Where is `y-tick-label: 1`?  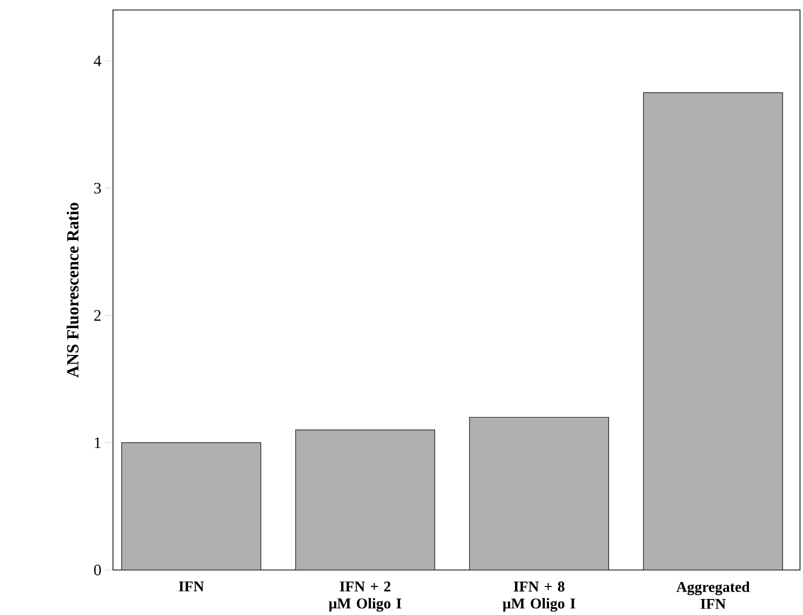 y-tick-label: 1 is located at coordinates (97, 442).